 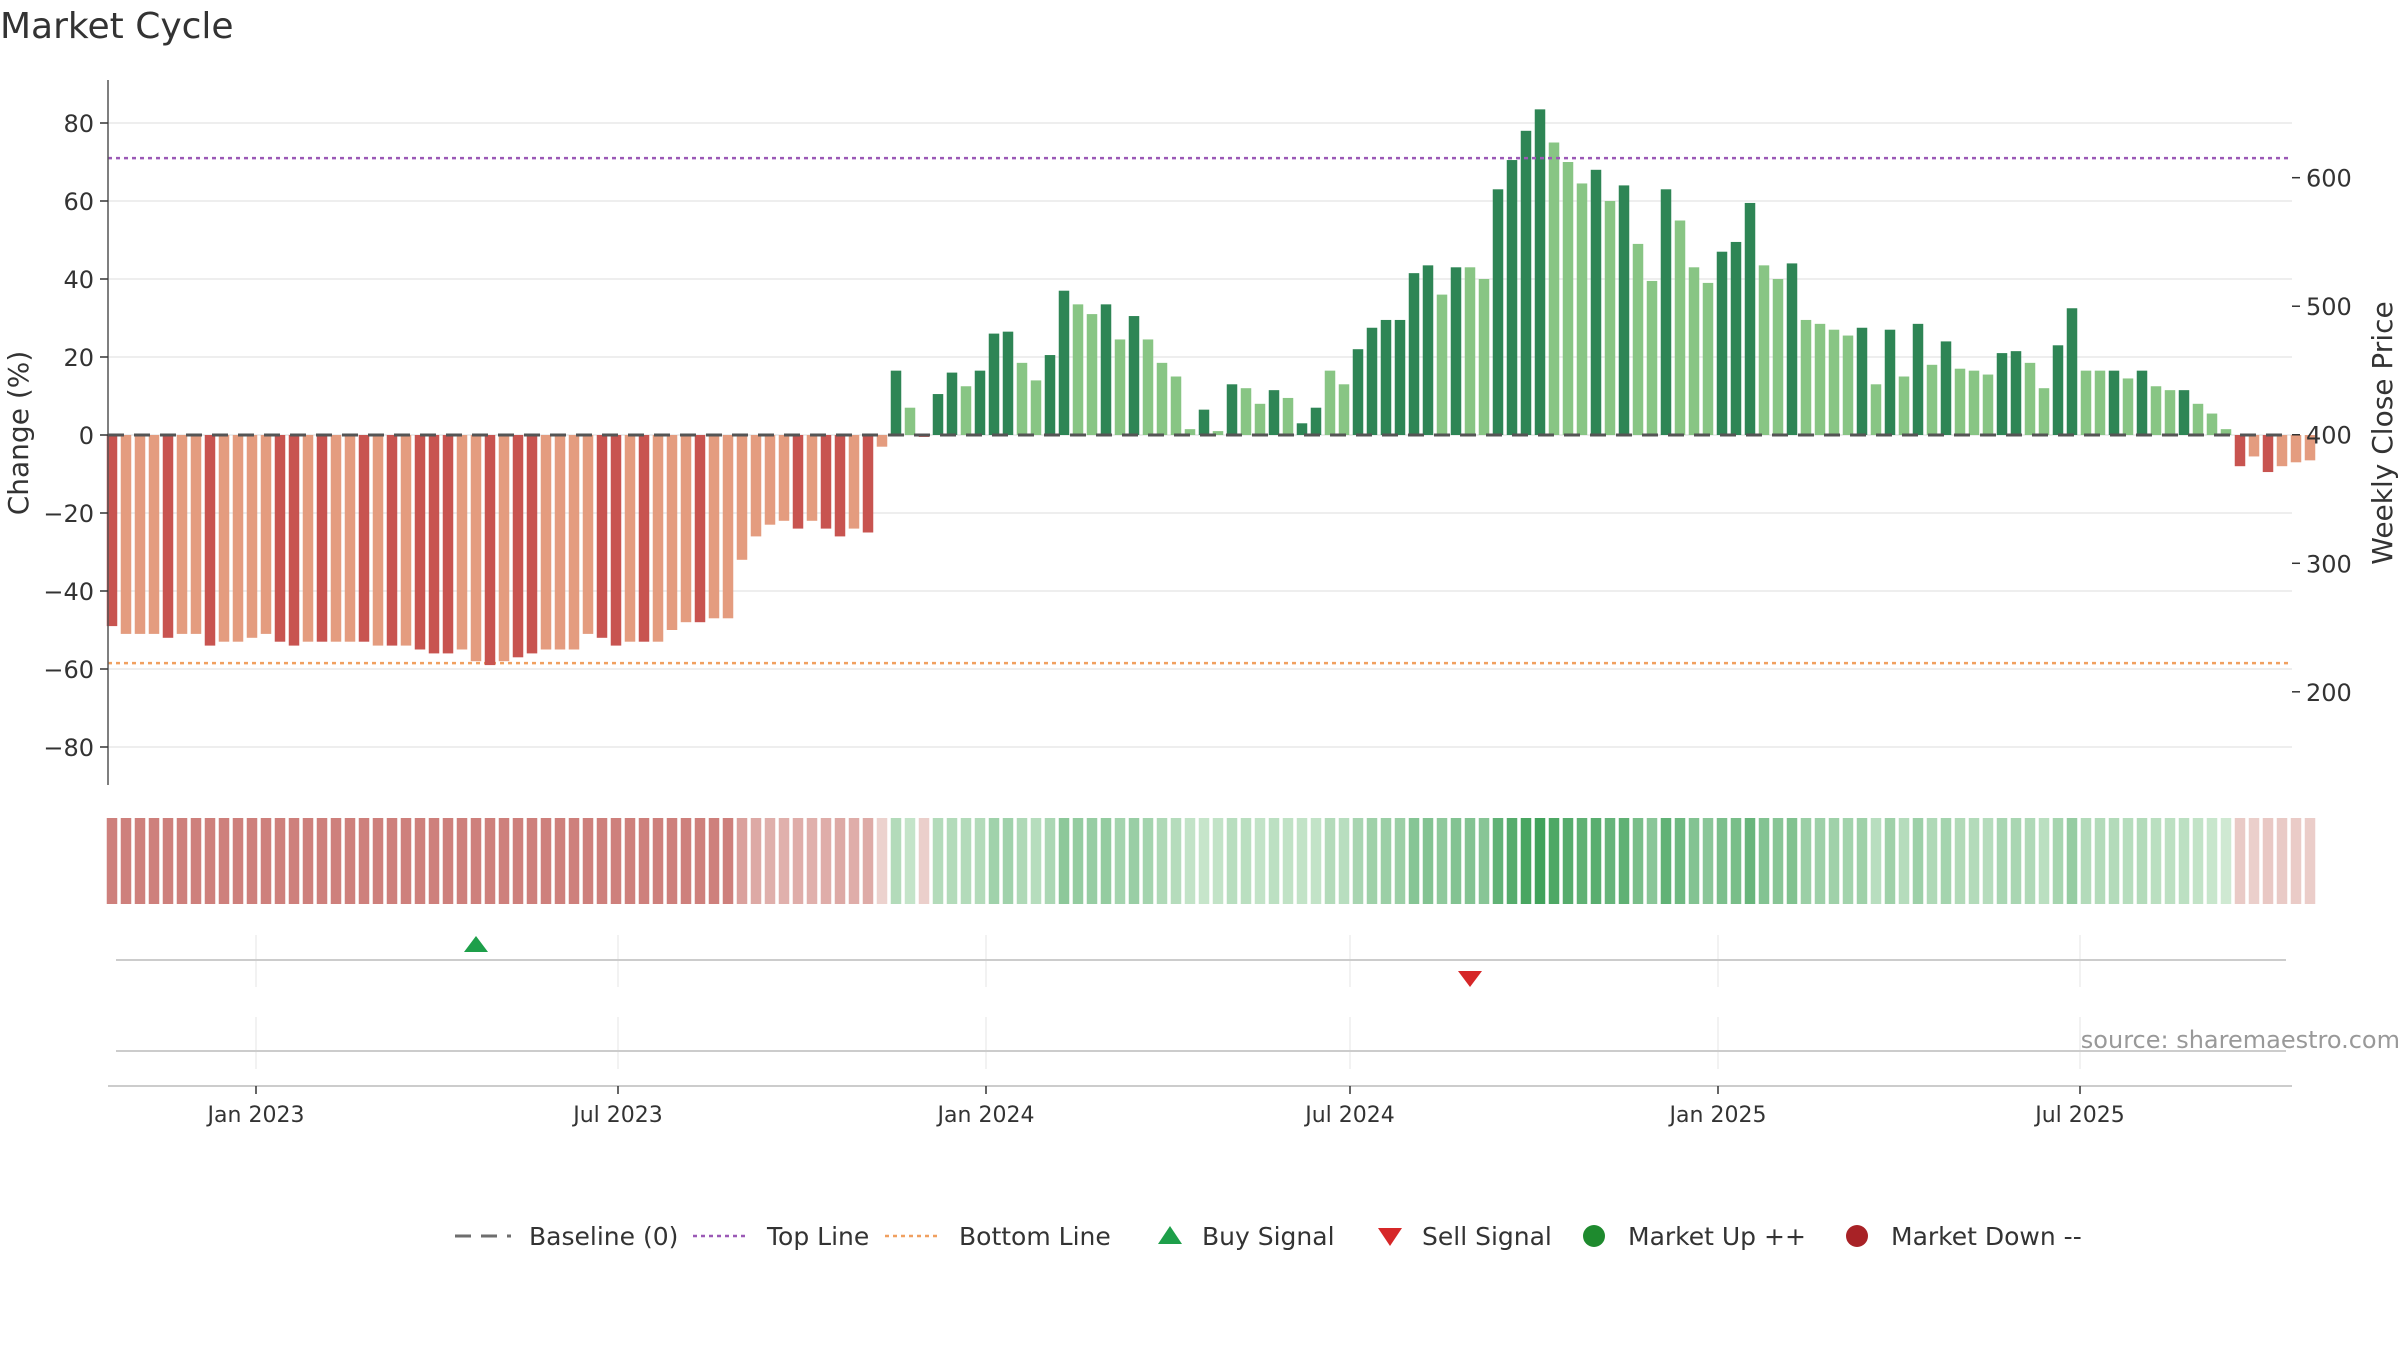 I want to click on legend-label: Market Down --, so click(x=1986, y=1236).